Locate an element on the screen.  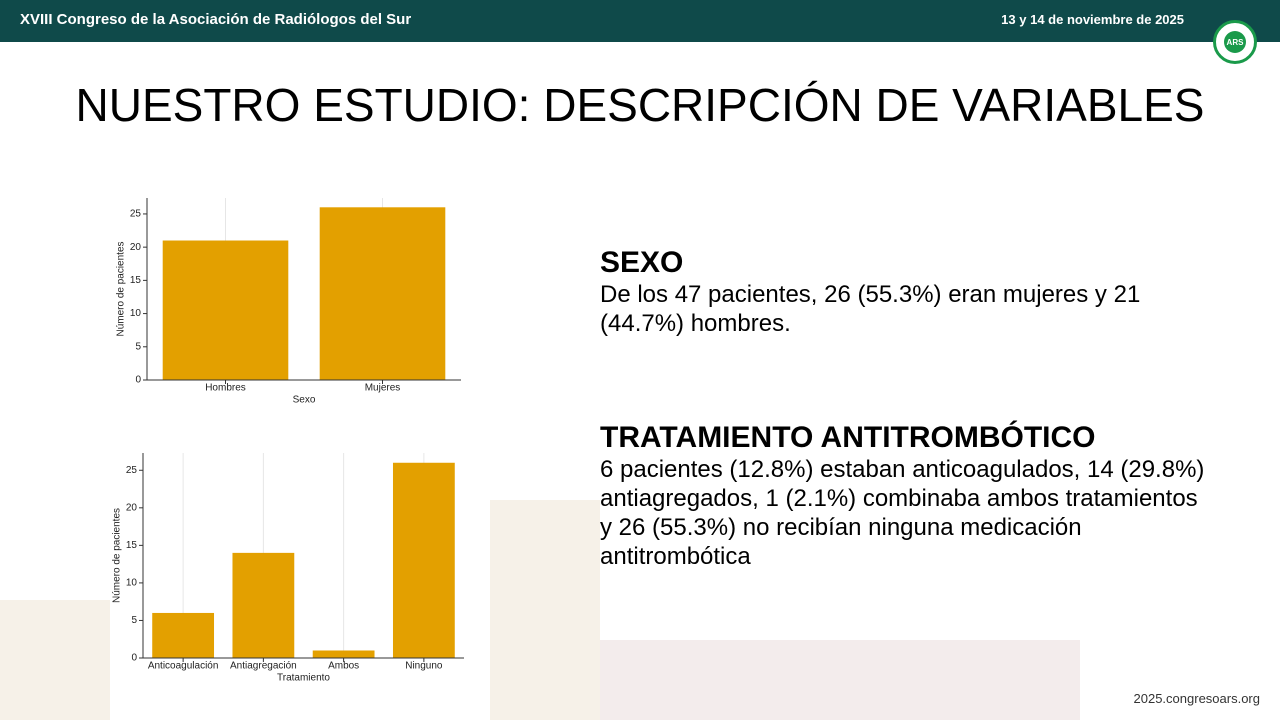
logo: ARS is located at coordinates (1235, 42).